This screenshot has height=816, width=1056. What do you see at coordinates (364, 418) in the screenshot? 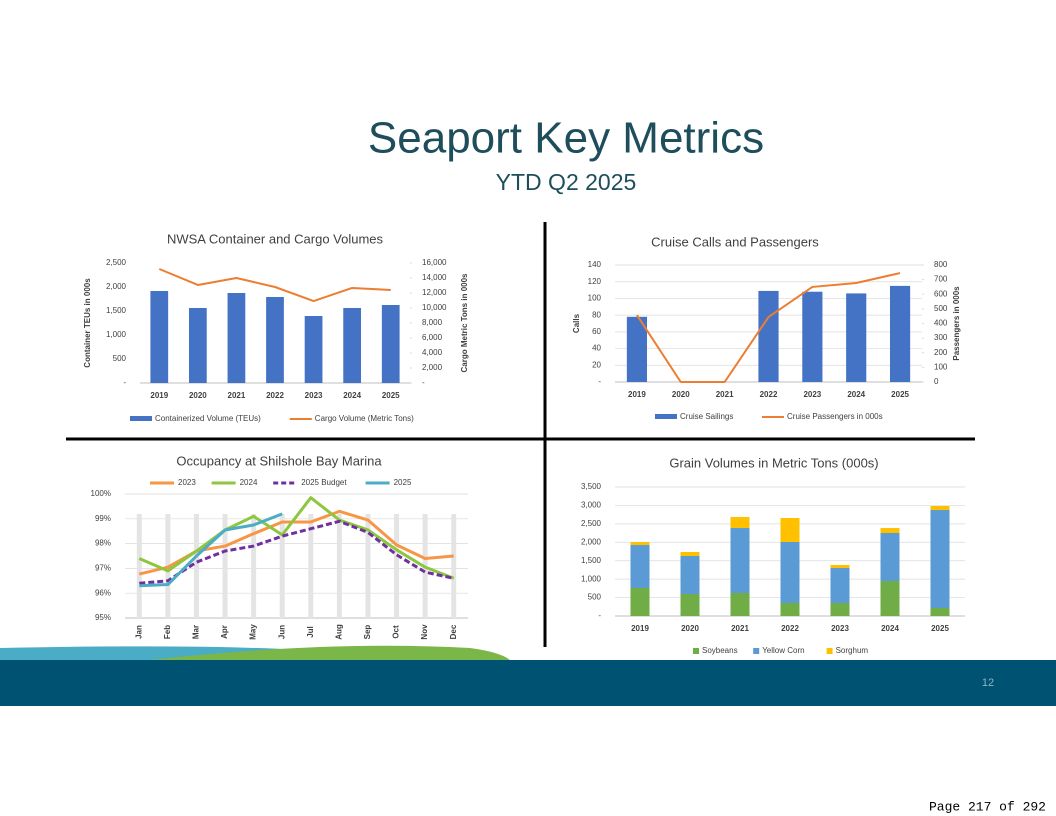
I see `legend-label: Cargo Volume (Metric Tons)` at bounding box center [364, 418].